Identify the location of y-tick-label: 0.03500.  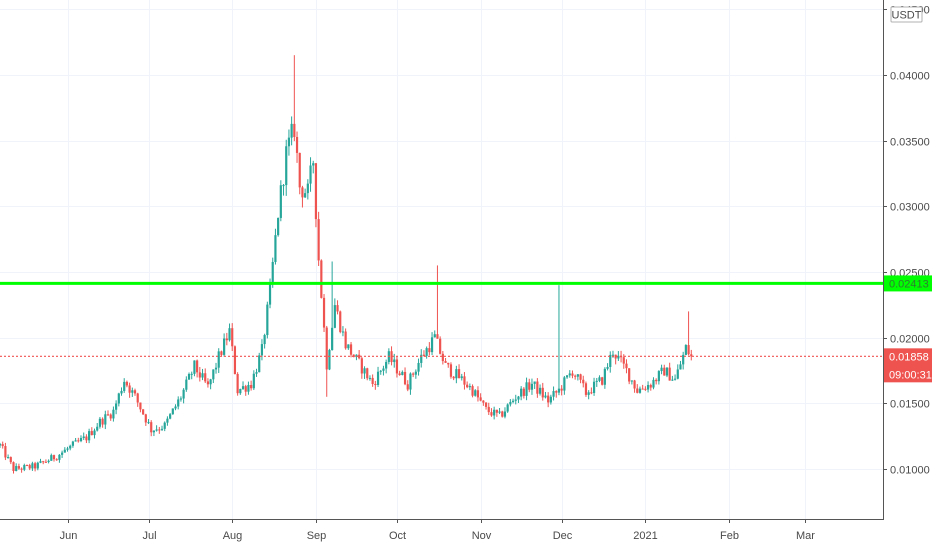
(910, 143).